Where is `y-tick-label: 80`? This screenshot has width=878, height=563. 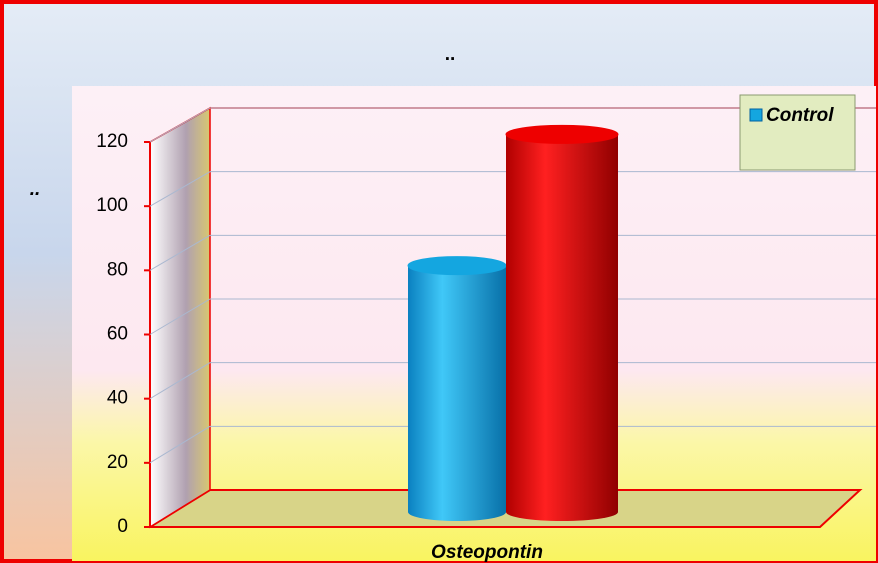 y-tick-label: 80 is located at coordinates (117, 269).